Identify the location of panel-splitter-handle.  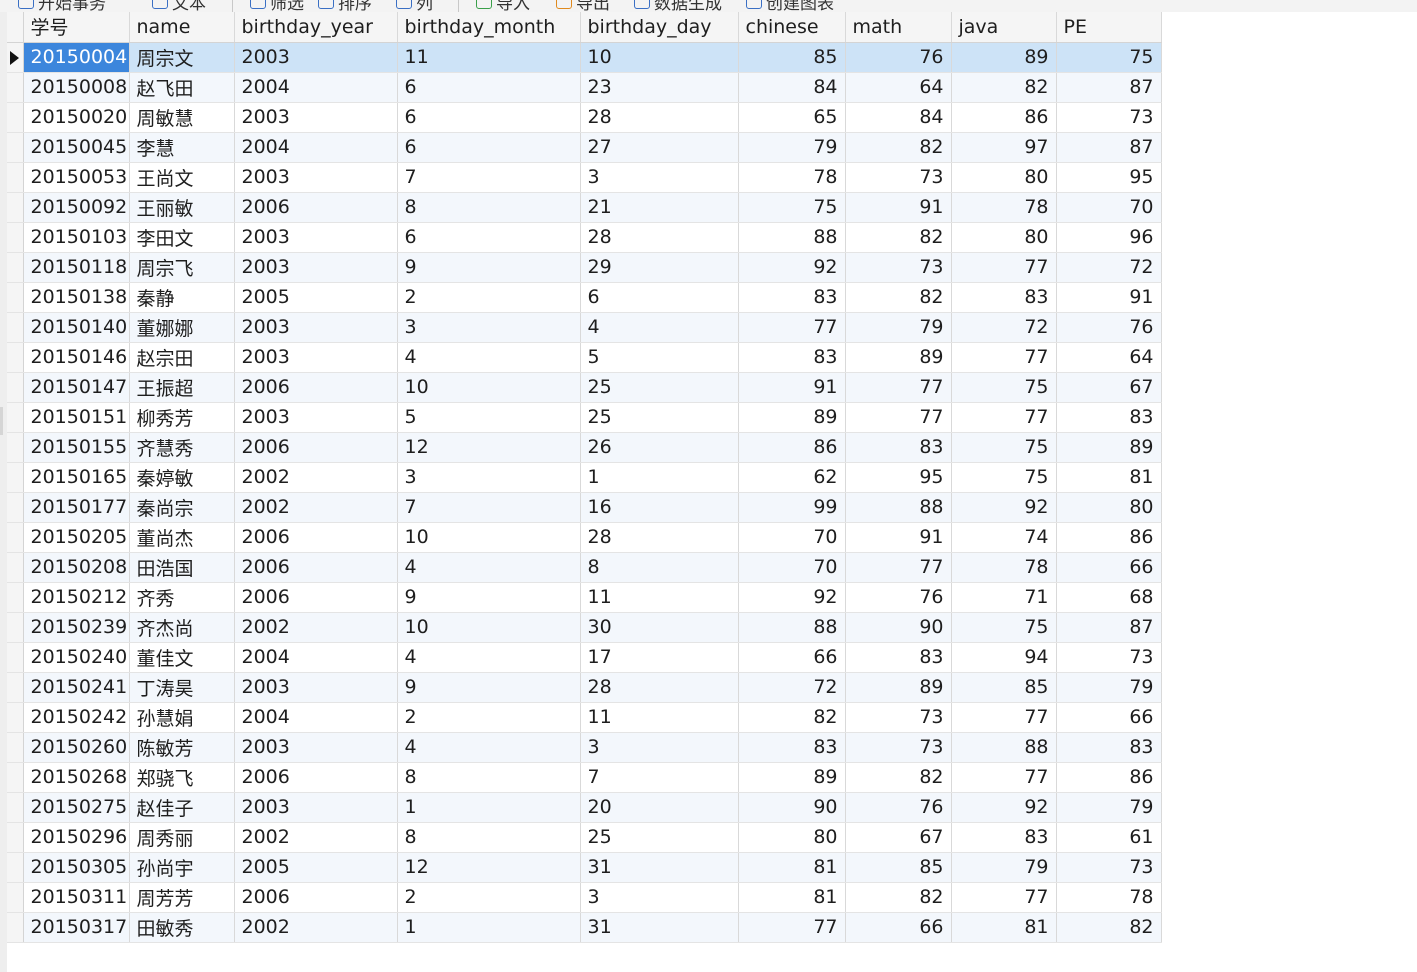
(1, 421).